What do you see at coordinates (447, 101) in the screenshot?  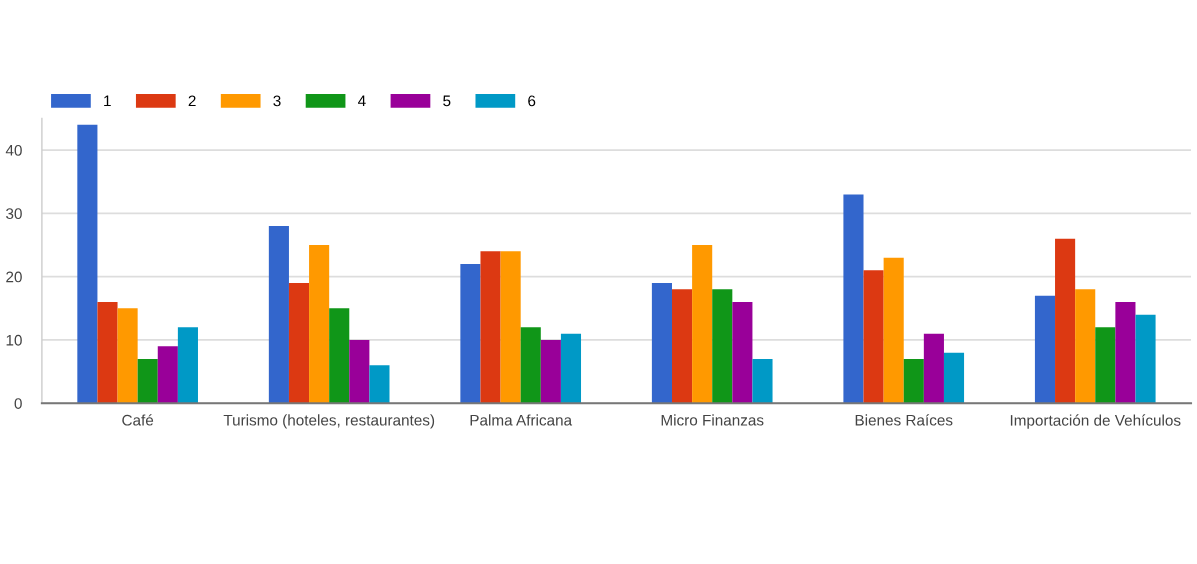 I see `legend-label: 5` at bounding box center [447, 101].